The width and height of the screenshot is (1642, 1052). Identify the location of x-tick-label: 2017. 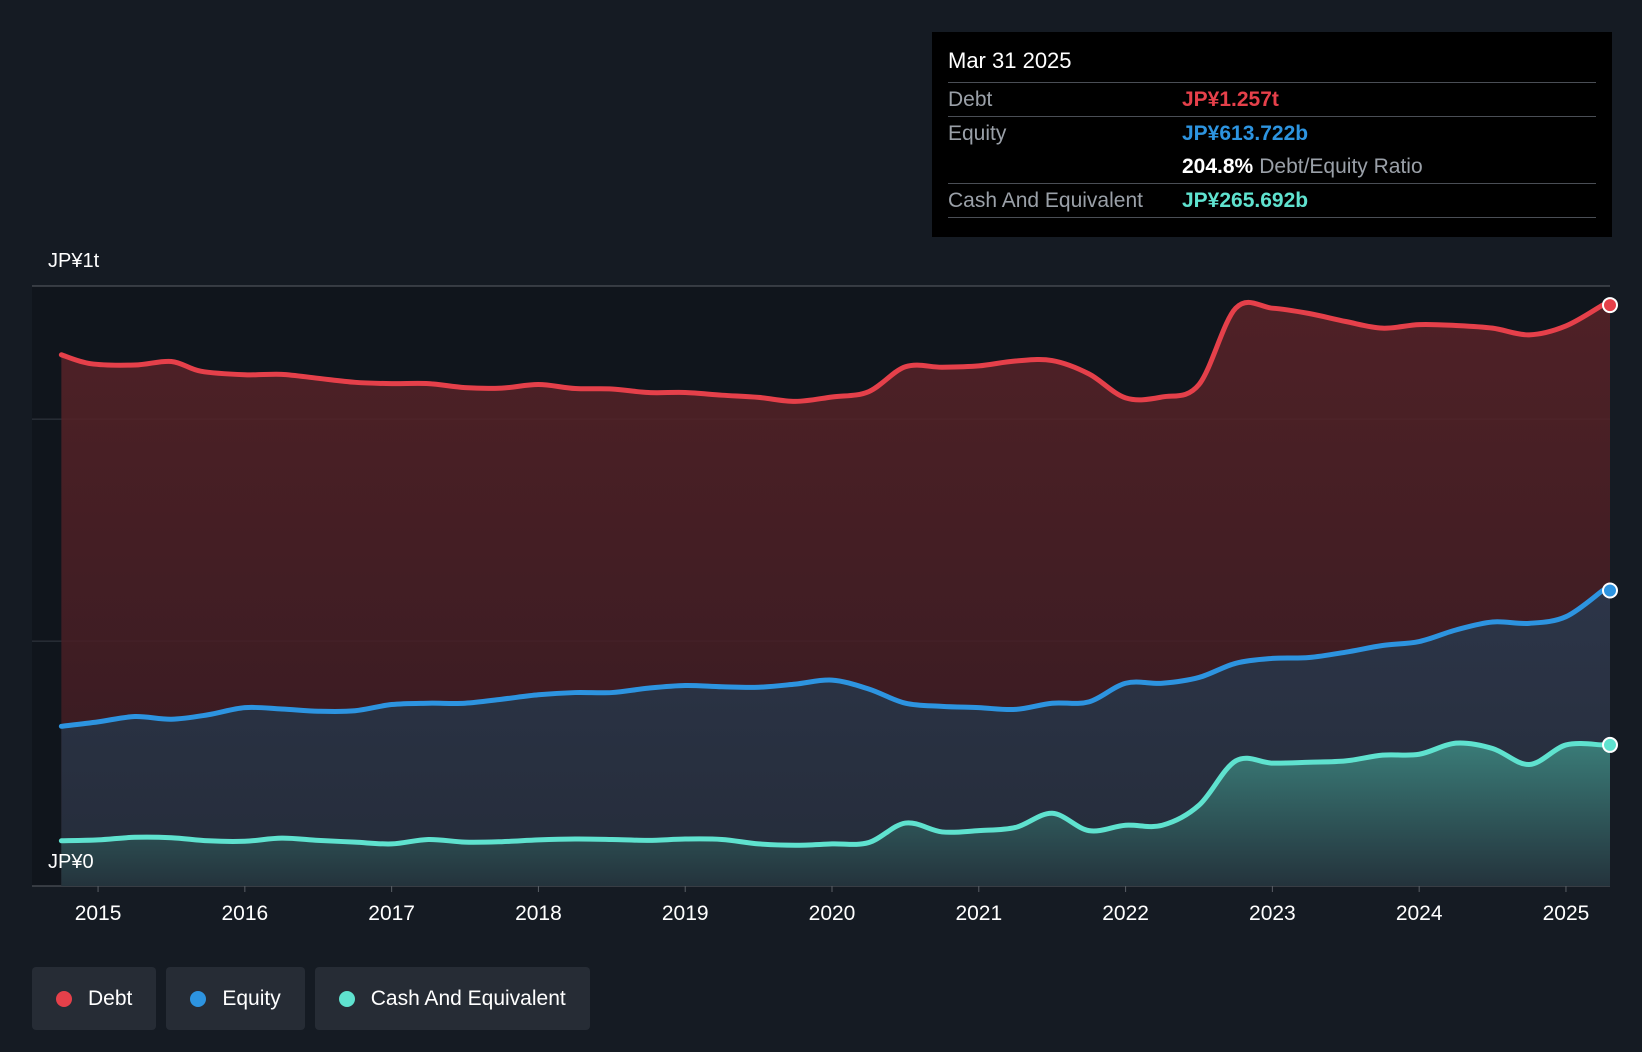
(391, 913).